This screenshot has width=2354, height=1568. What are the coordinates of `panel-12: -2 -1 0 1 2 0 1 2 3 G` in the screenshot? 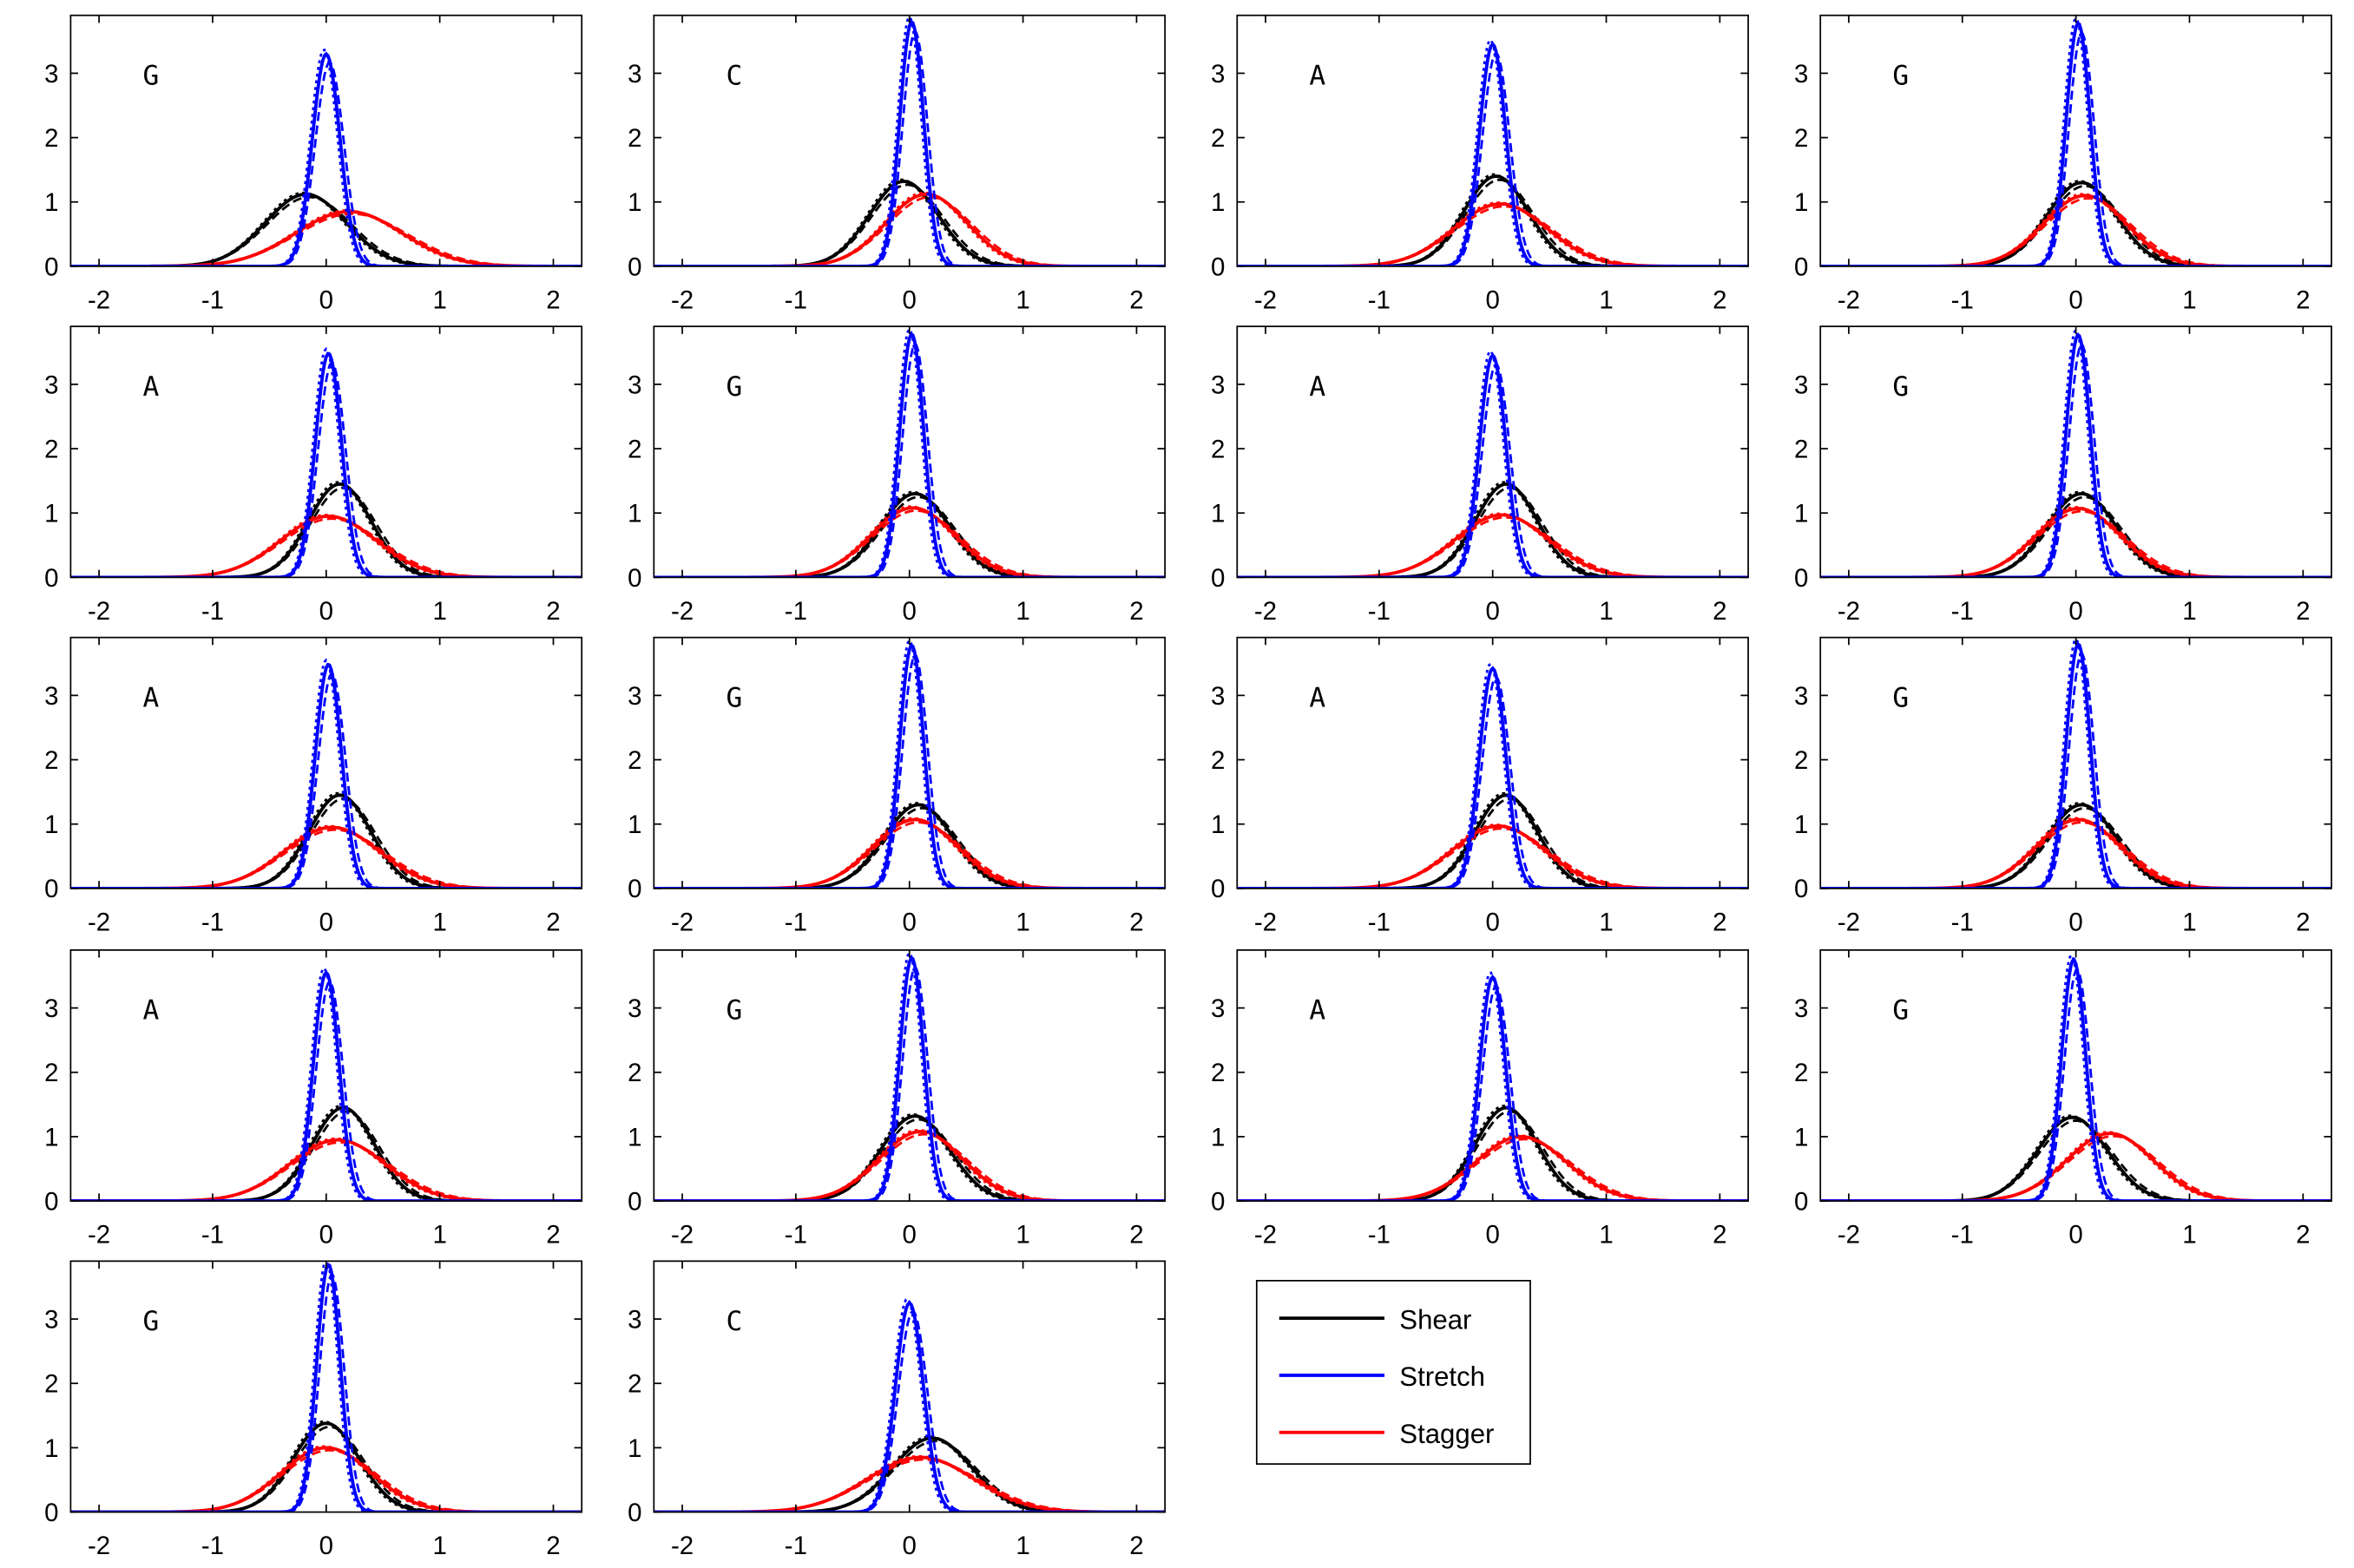 It's located at (2063, 786).